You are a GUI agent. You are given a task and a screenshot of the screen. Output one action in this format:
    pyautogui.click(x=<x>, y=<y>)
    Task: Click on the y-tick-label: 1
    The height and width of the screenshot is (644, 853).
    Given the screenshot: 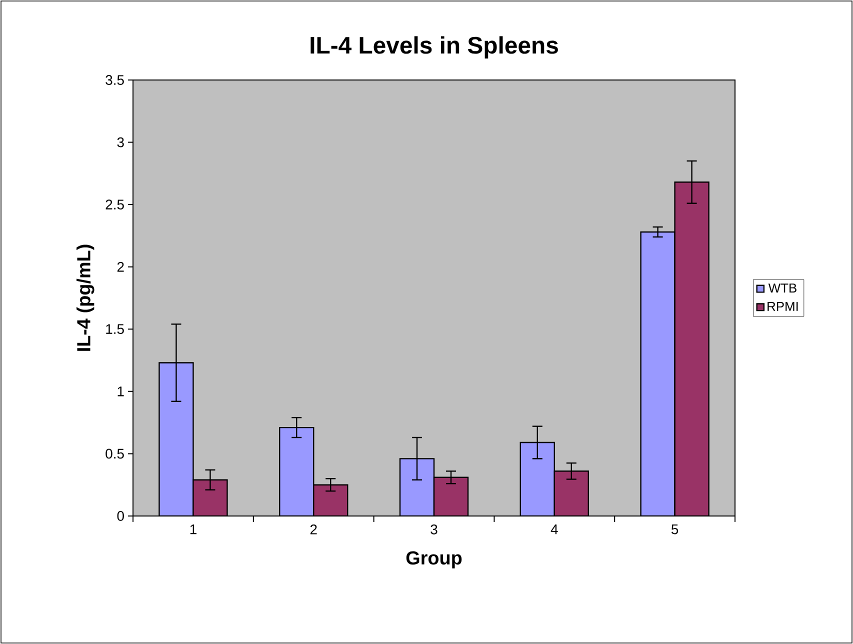 What is the action you would take?
    pyautogui.click(x=121, y=391)
    